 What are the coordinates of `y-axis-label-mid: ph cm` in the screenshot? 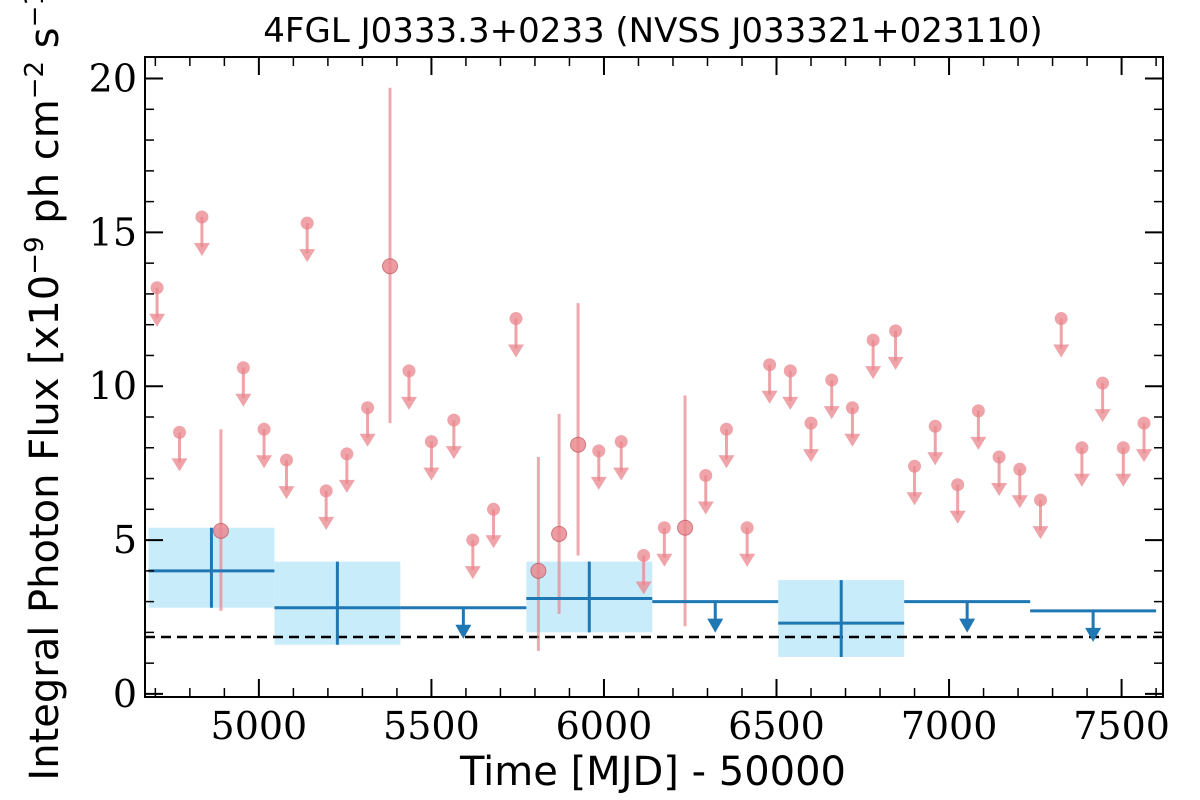 It's located at (45, 167).